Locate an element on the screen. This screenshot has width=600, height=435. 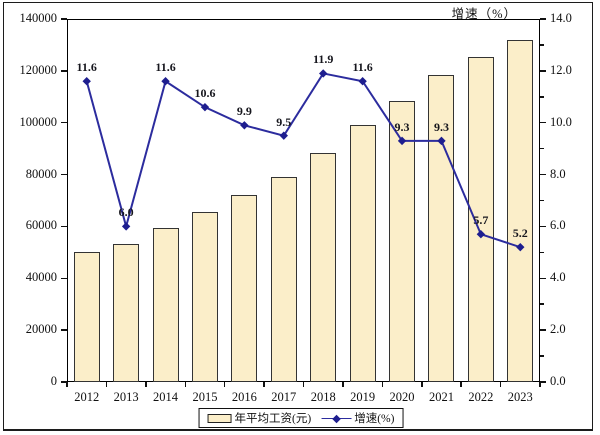
legend: 年平均工资(元) 增速(%) is located at coordinates (301, 418).